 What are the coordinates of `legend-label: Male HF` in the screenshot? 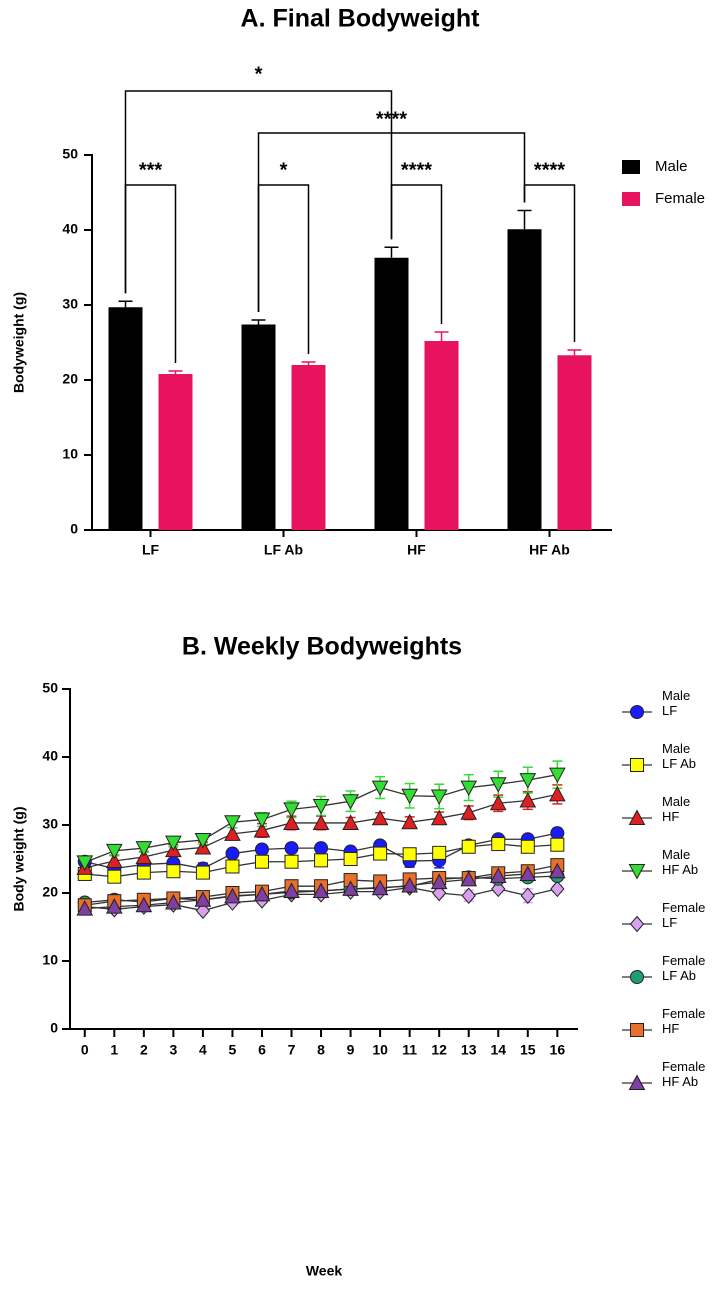 It's located at (676, 809).